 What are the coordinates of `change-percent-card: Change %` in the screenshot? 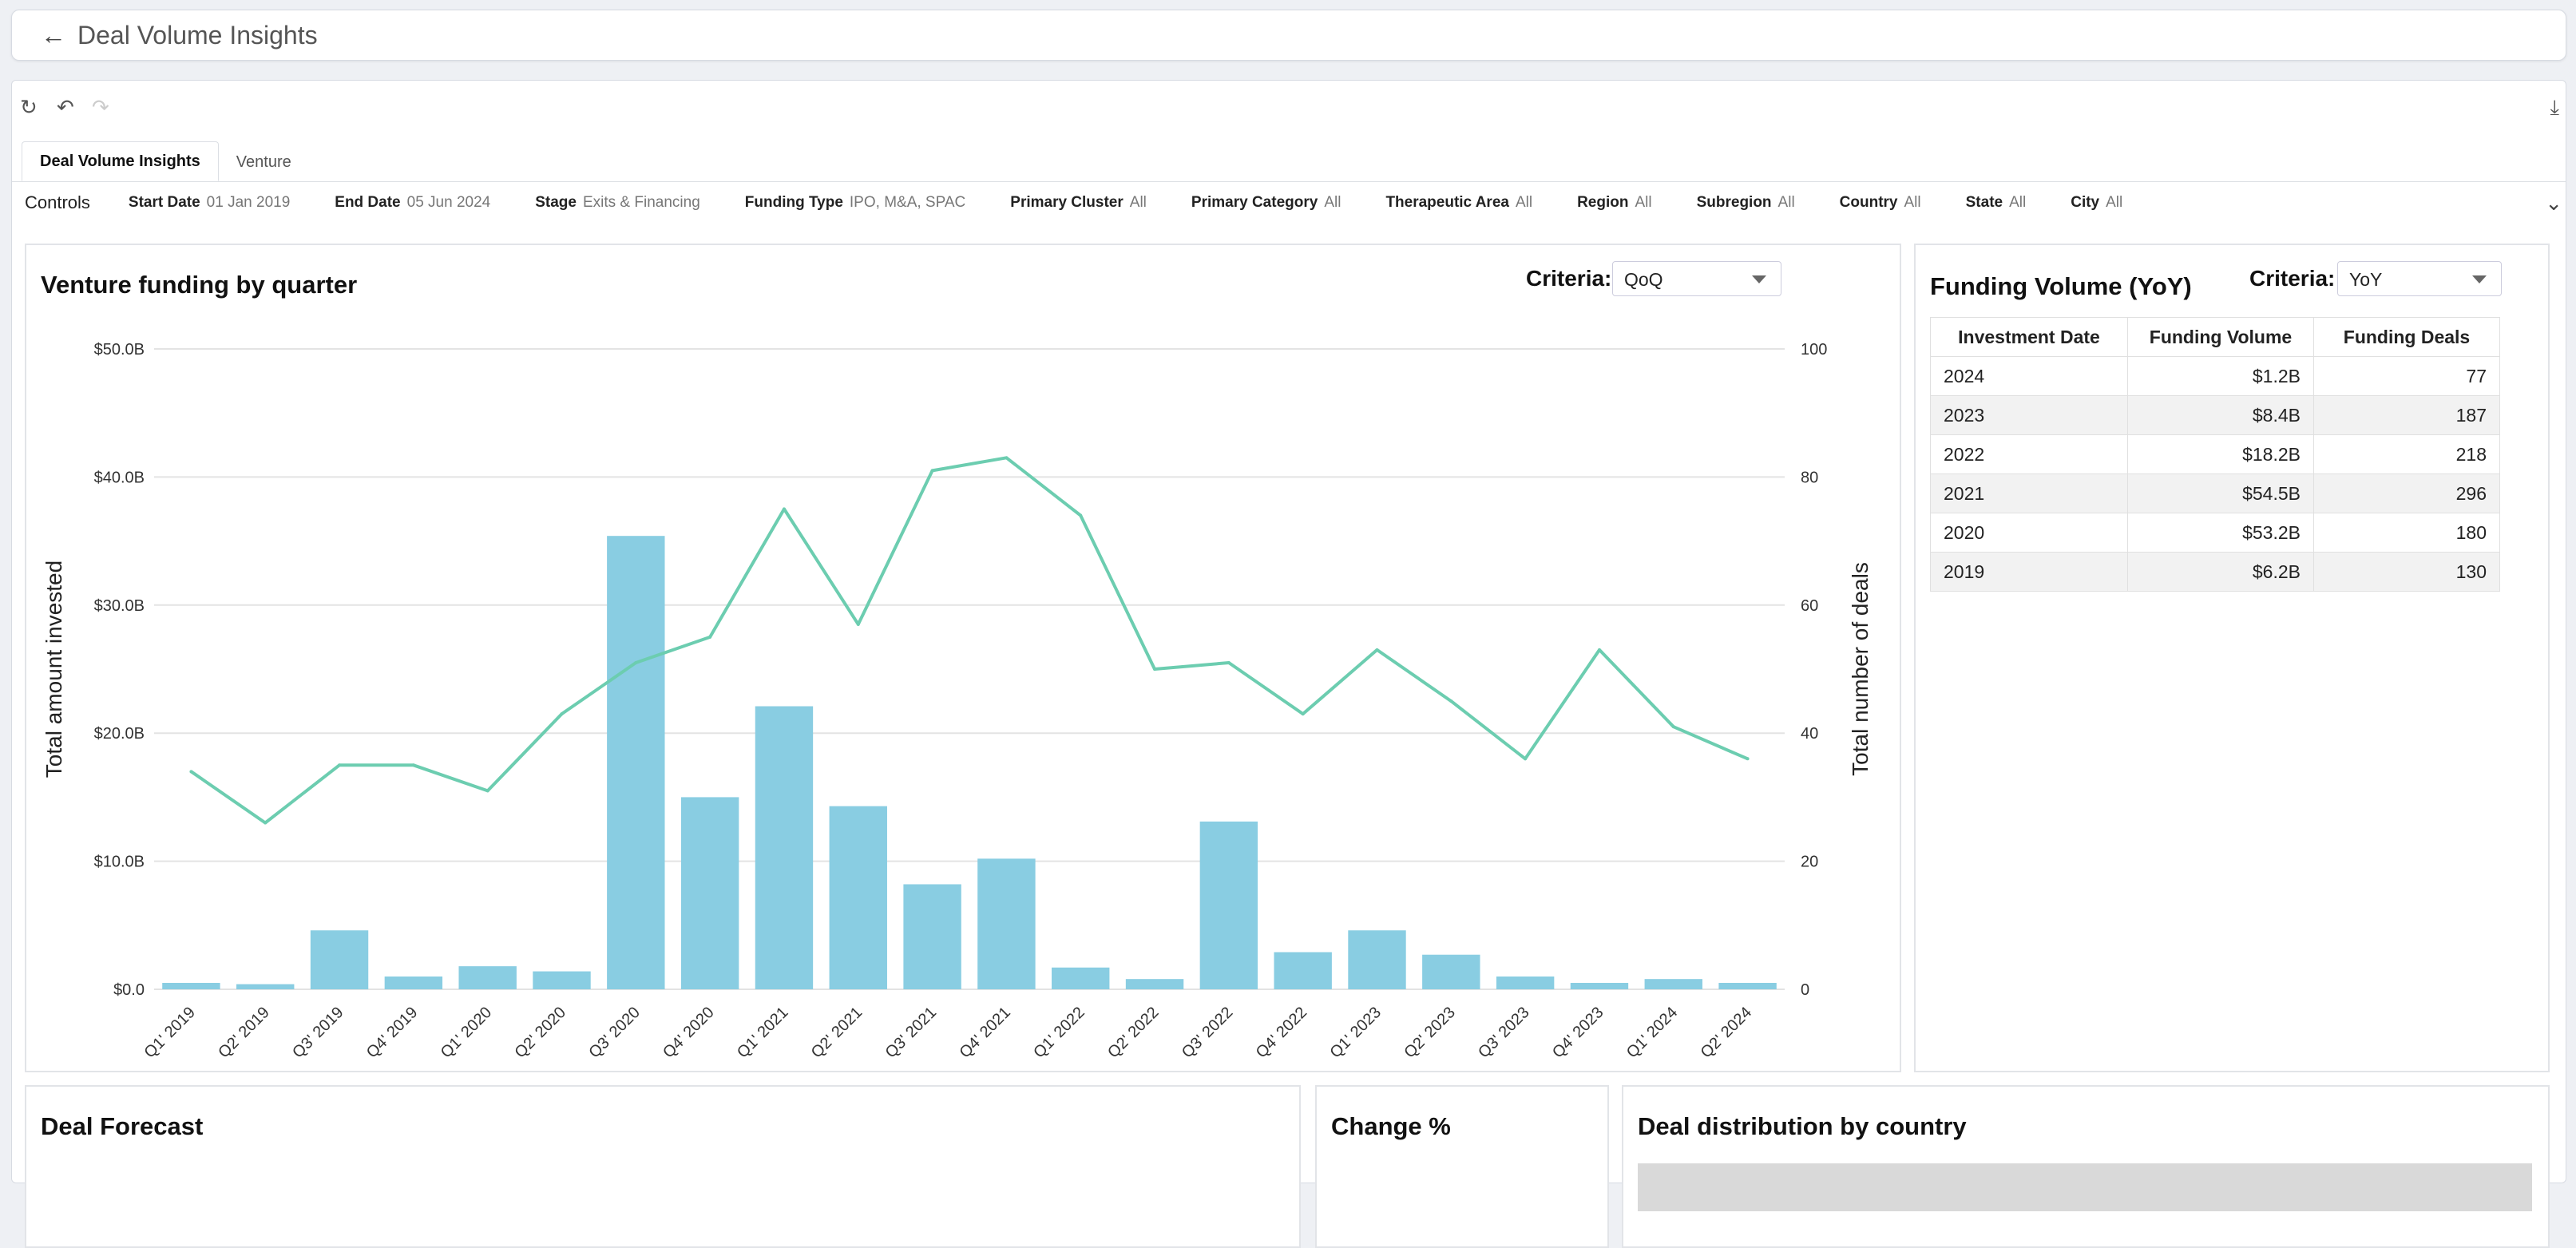 It's located at (1462, 1166).